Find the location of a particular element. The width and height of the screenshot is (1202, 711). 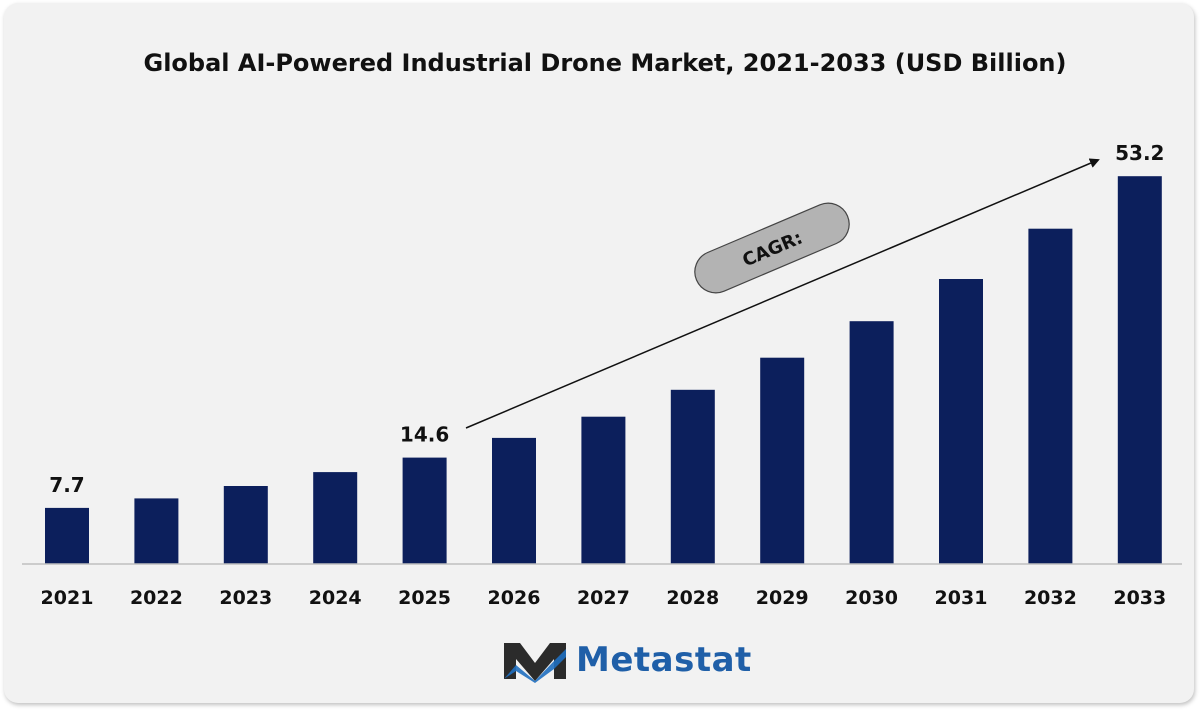

x-tick-label-2022: 2022 is located at coordinates (156, 598).